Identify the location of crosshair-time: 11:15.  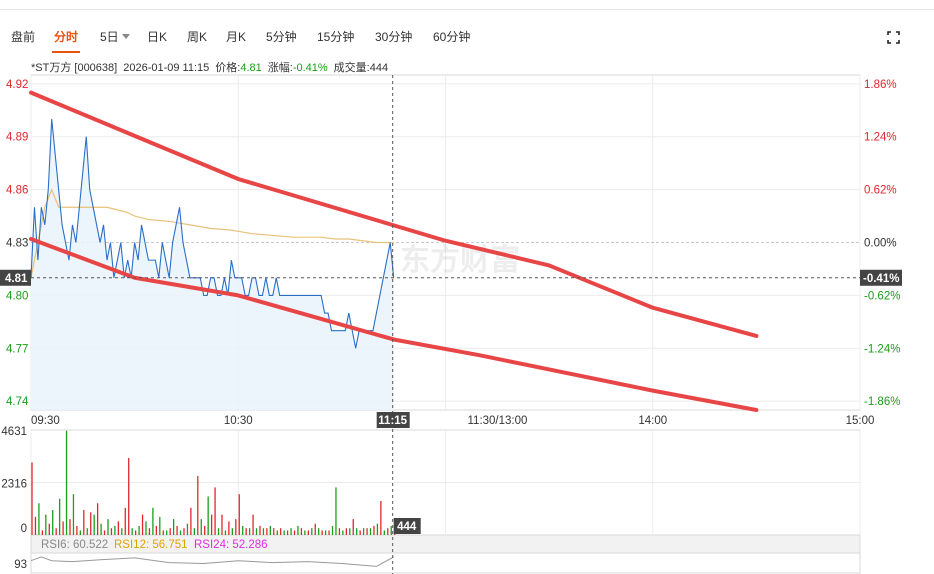
(392, 421).